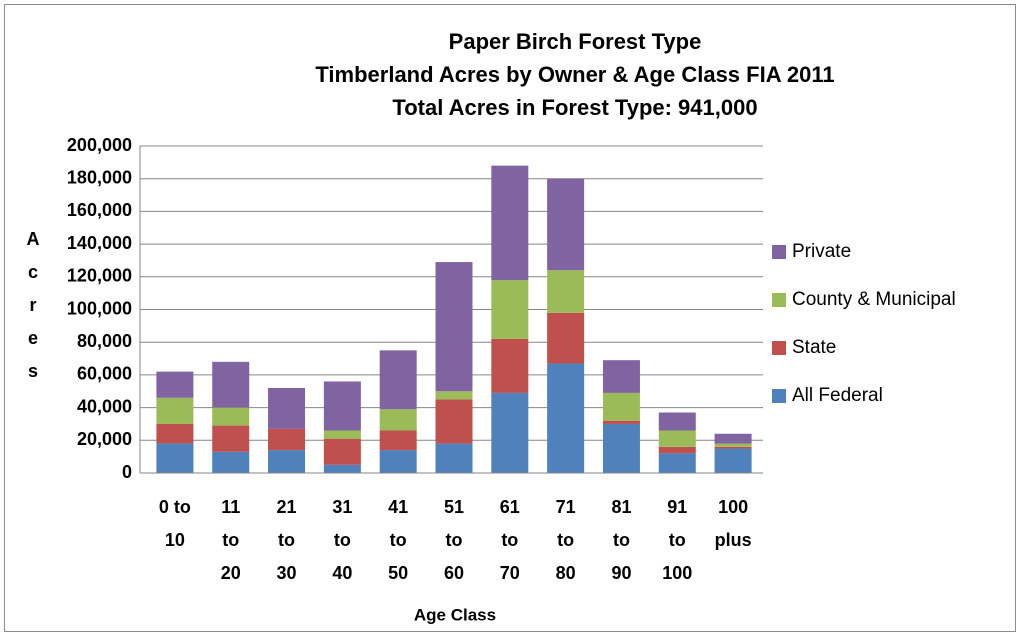  Describe the element at coordinates (510, 540) in the screenshot. I see `x-tick-label: 61 to 70` at that location.